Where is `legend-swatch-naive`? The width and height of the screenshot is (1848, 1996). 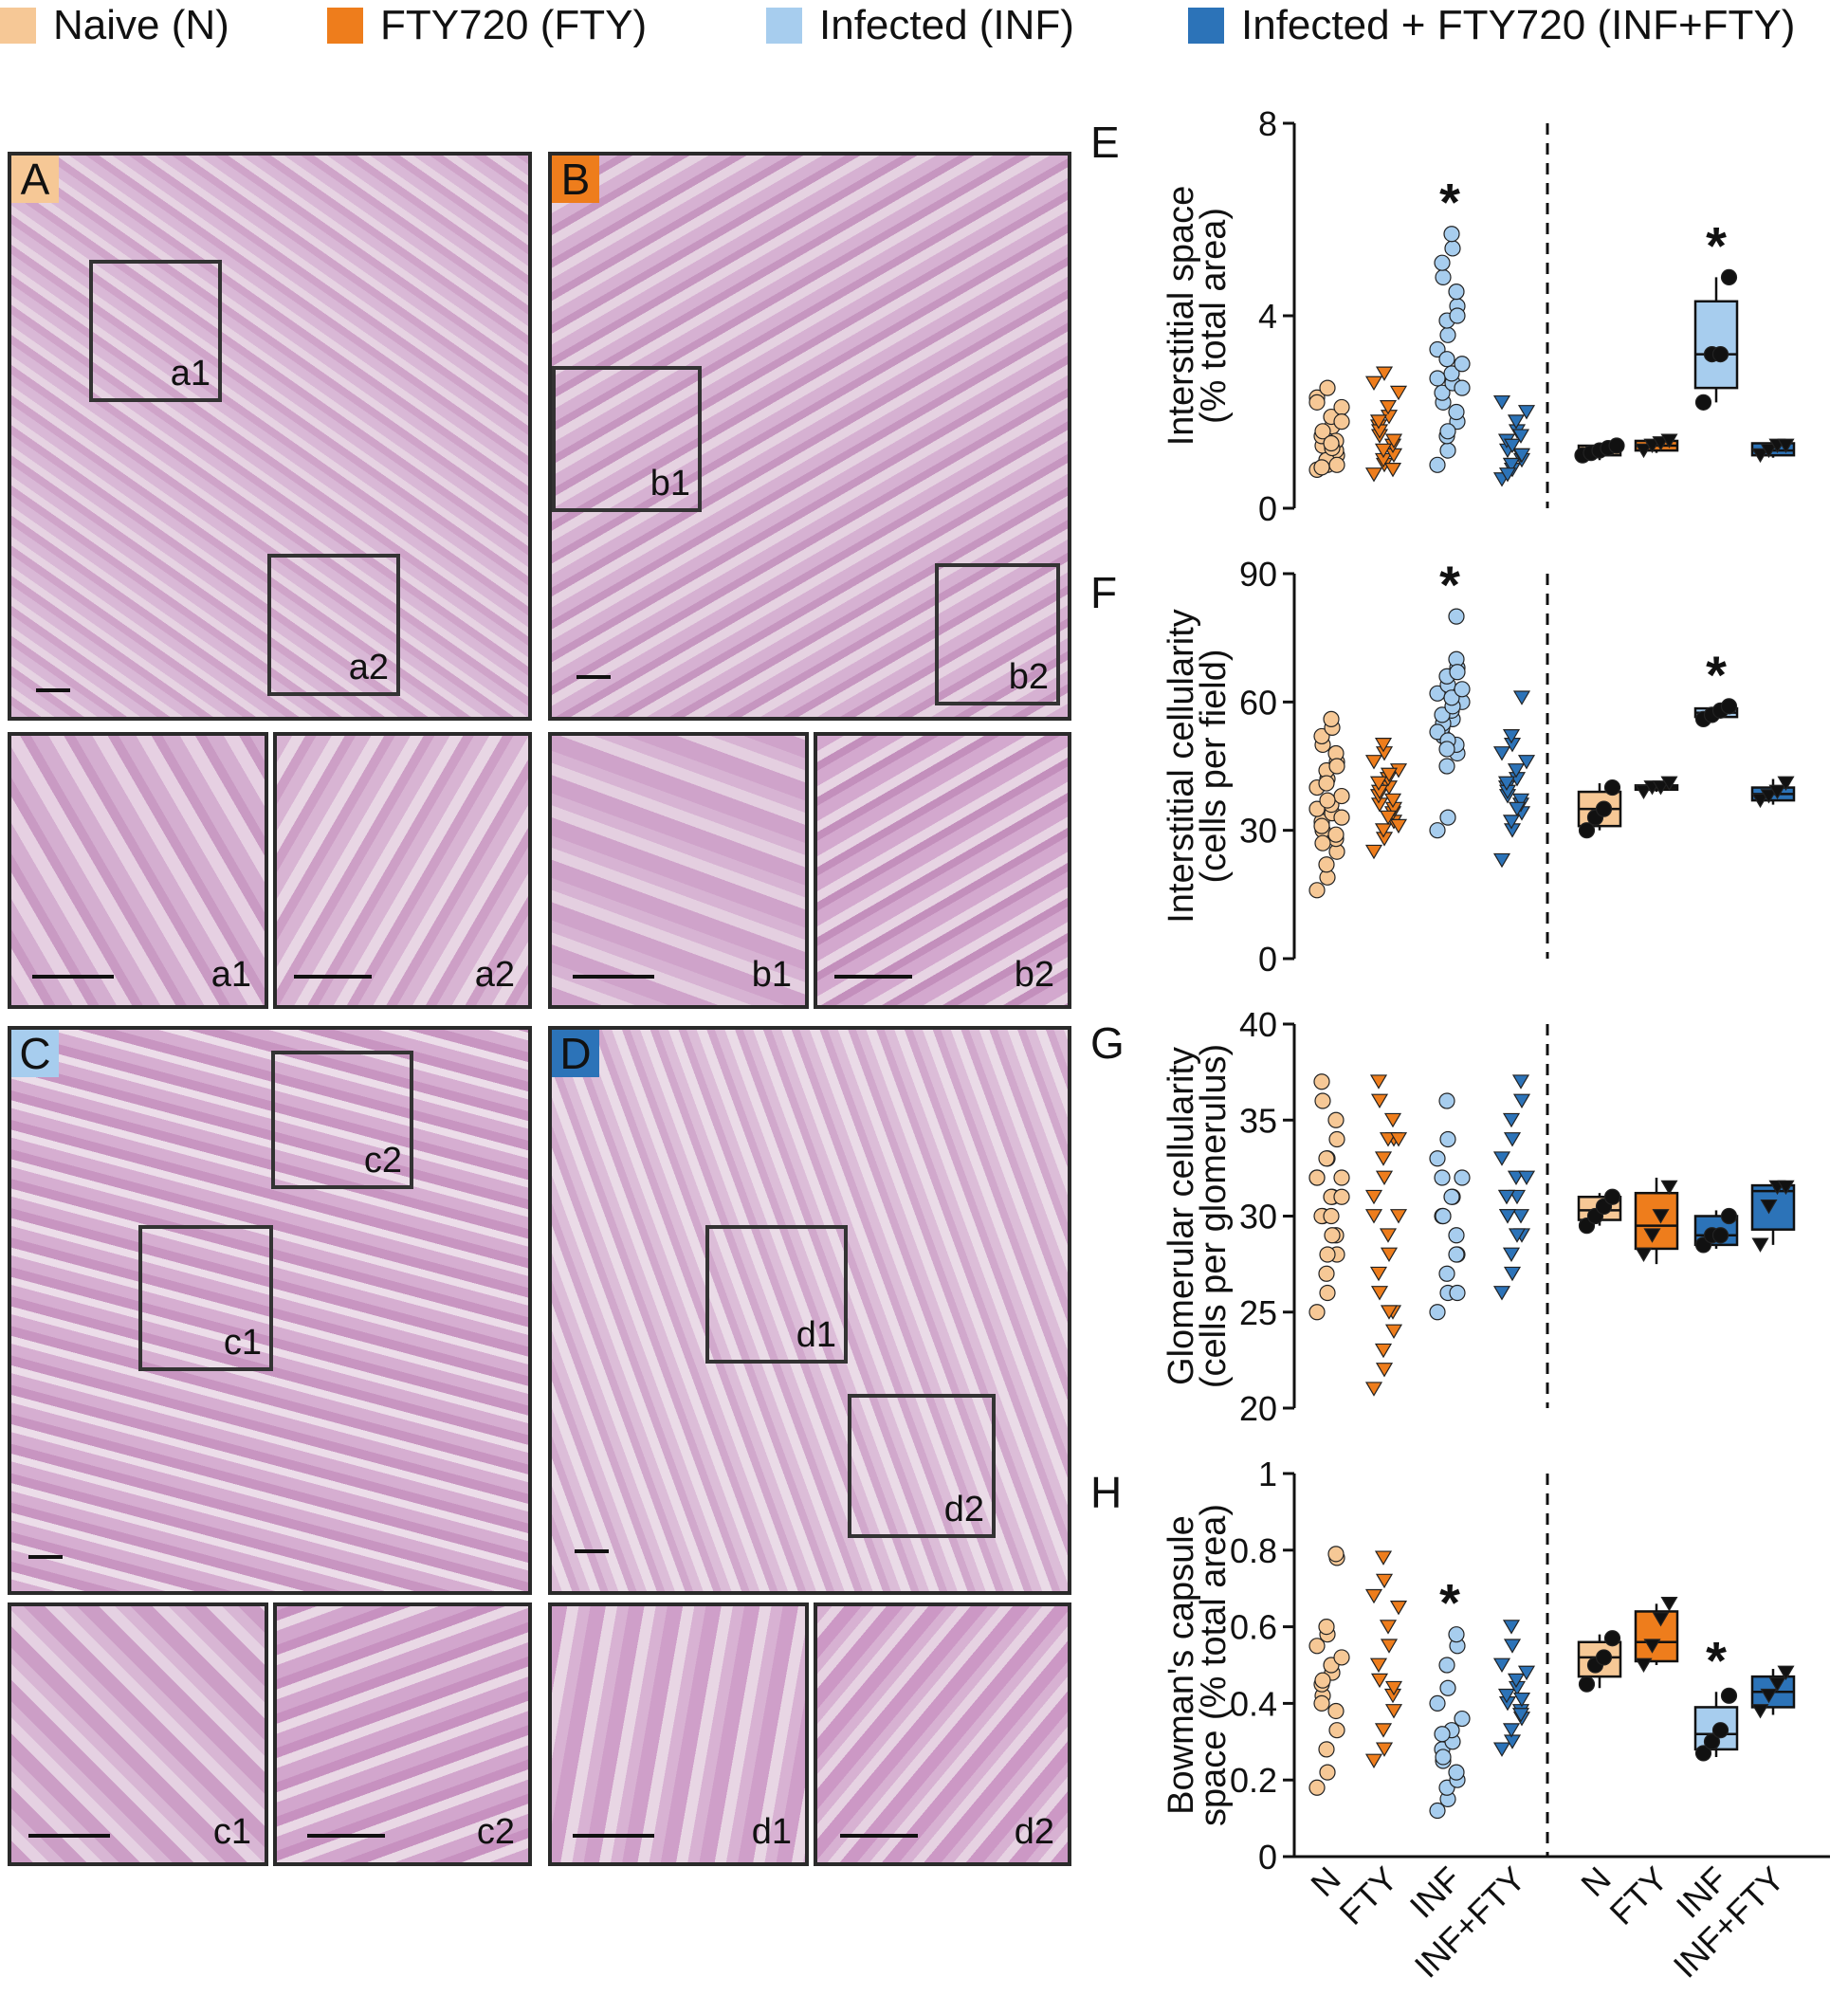 legend-swatch-naive is located at coordinates (18, 26).